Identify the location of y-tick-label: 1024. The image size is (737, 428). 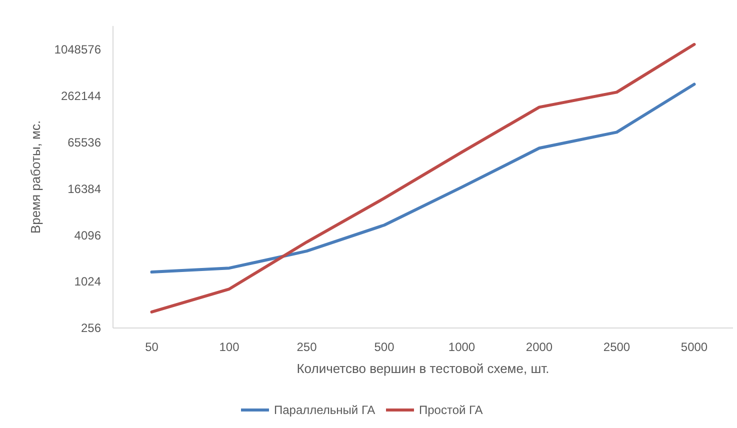
(88, 281).